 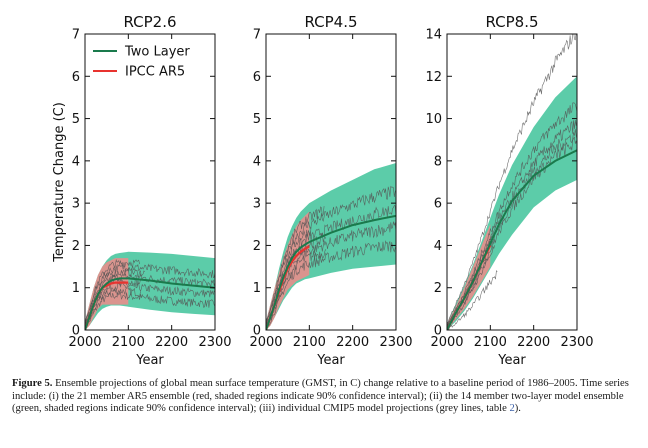 What do you see at coordinates (141, 62) in the screenshot?
I see `legend: Two Layer IPCC AR5` at bounding box center [141, 62].